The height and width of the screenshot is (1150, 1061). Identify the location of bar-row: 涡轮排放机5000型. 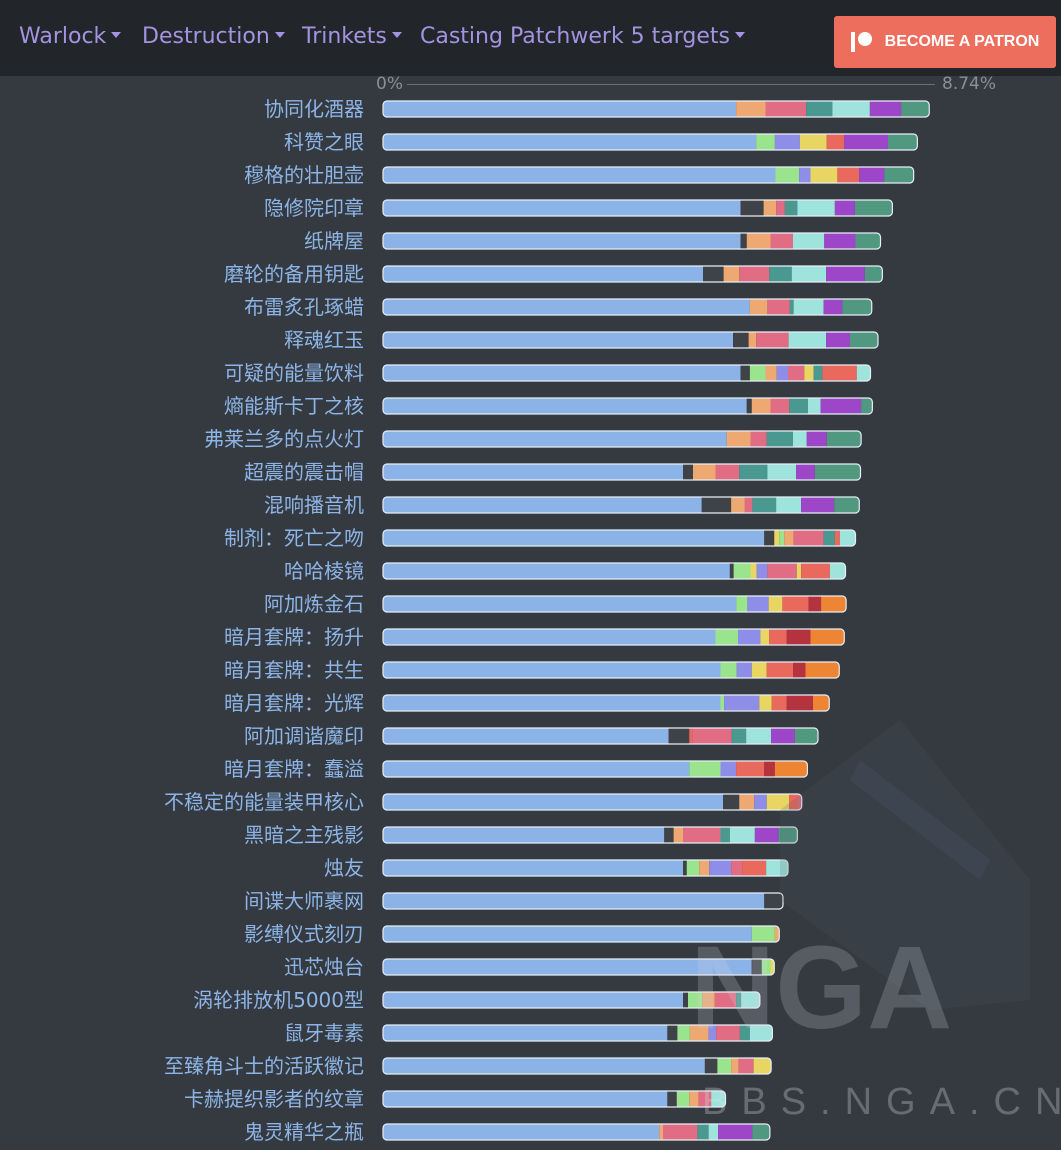
(477, 1000).